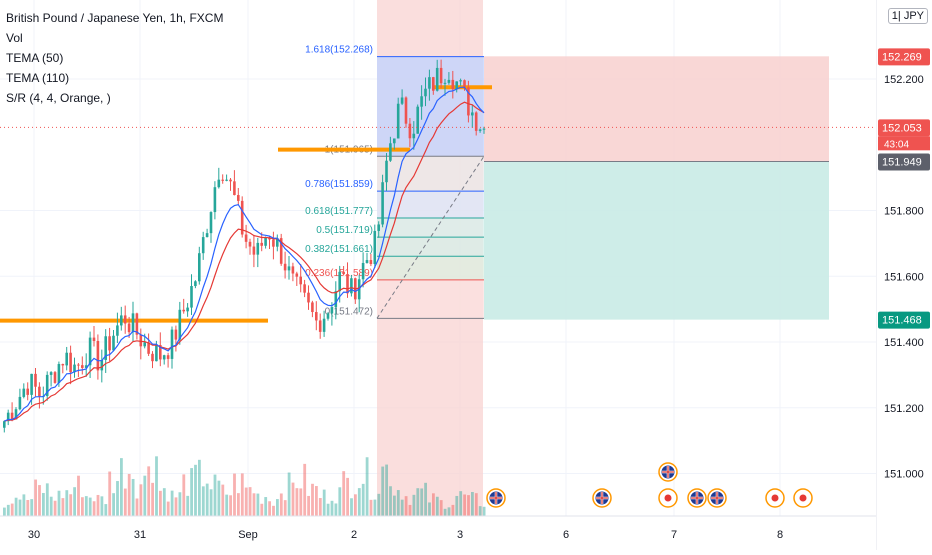  What do you see at coordinates (354, 535) in the screenshot?
I see `time-axis-label: 2` at bounding box center [354, 535].